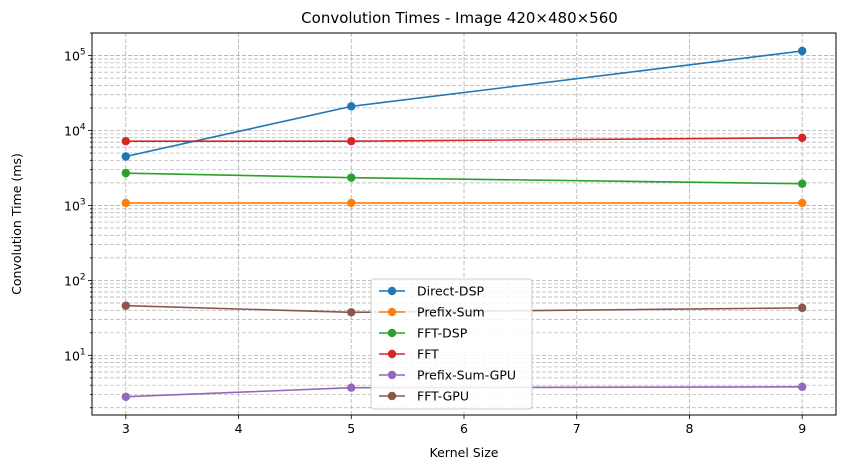 This screenshot has height=470, width=849. What do you see at coordinates (464, 139) in the screenshot?
I see `series-fft` at bounding box center [464, 139].